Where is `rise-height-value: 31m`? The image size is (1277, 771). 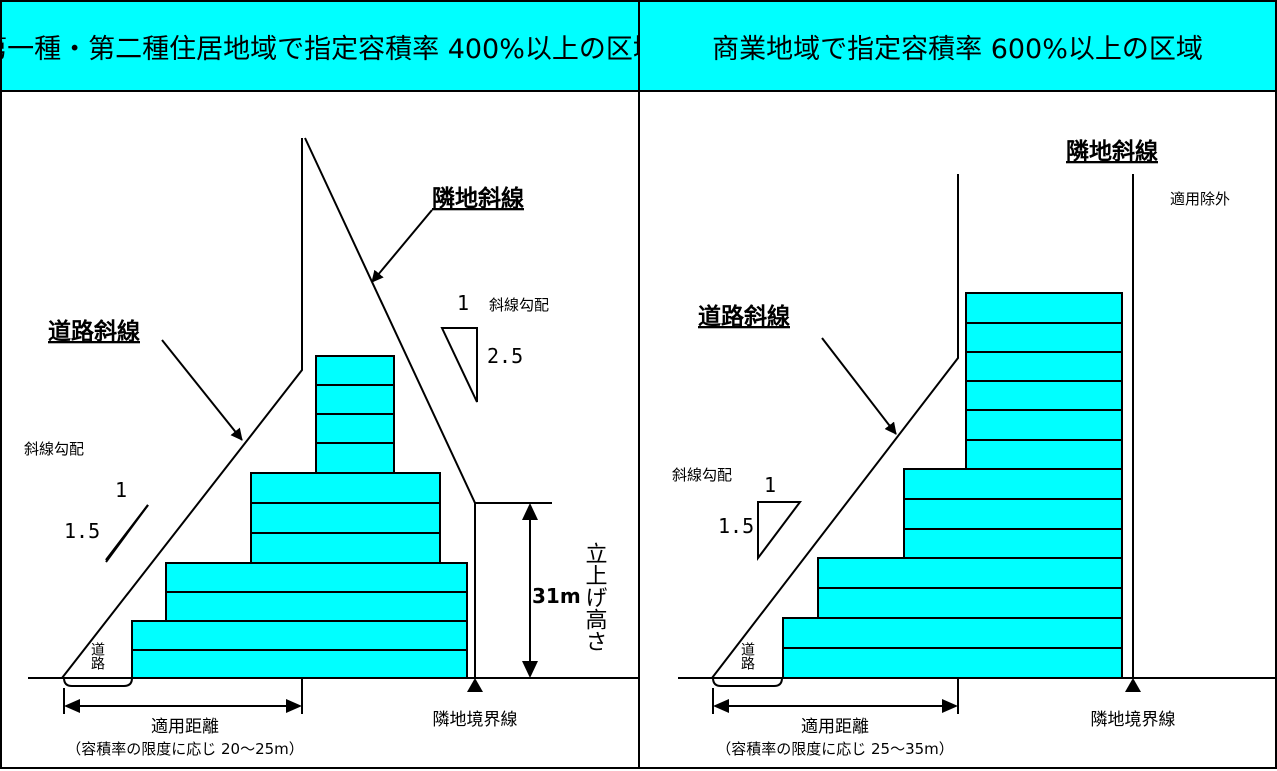
rise-height-value: 31m is located at coordinates (556, 596).